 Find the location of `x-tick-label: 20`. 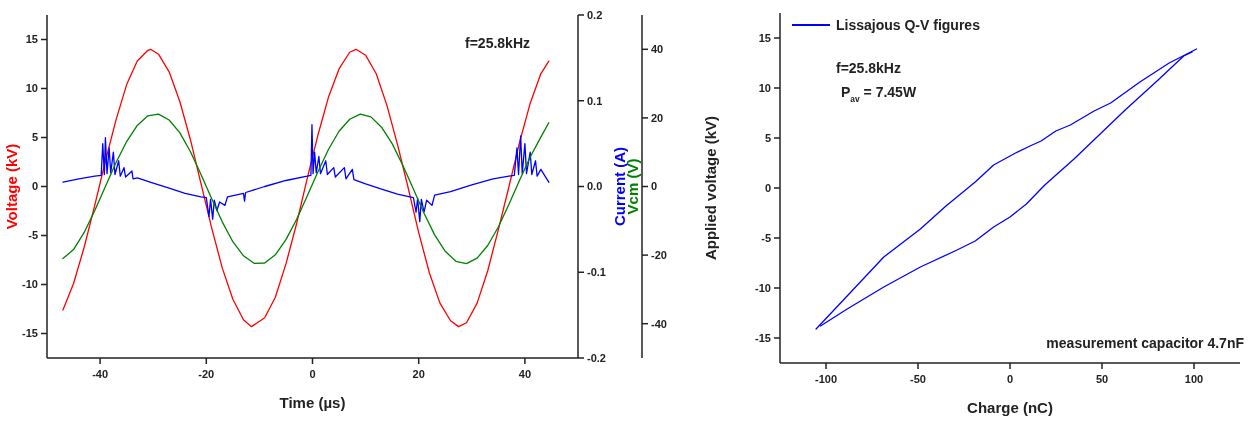

x-tick-label: 20 is located at coordinates (418, 374).